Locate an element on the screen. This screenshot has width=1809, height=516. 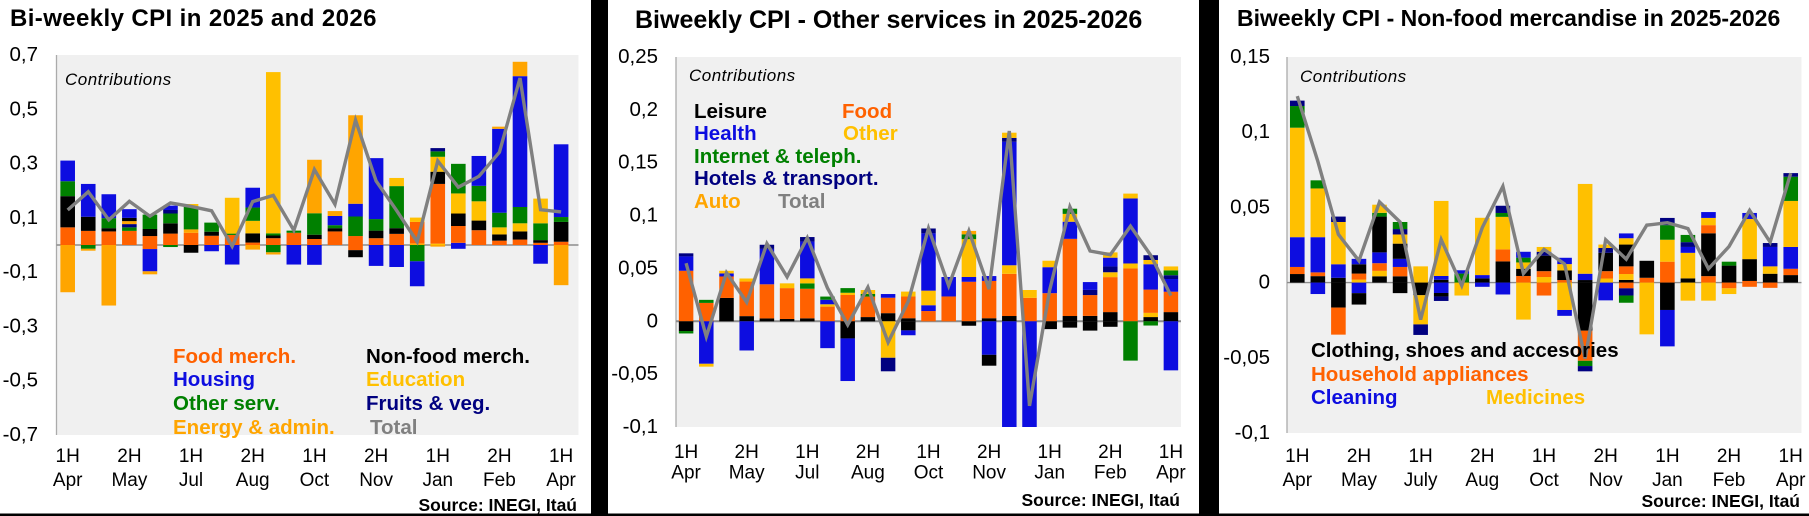
svg-text: 0,25 is located at coordinates (638, 56).